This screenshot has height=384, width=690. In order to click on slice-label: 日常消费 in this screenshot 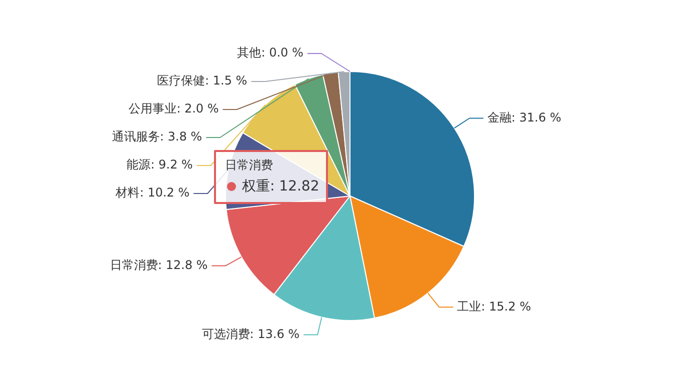, I will do `click(134, 265)`.